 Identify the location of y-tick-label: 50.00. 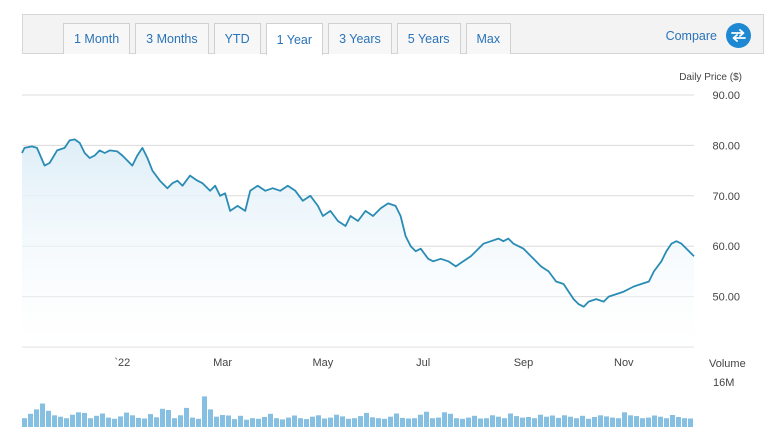
(726, 298).